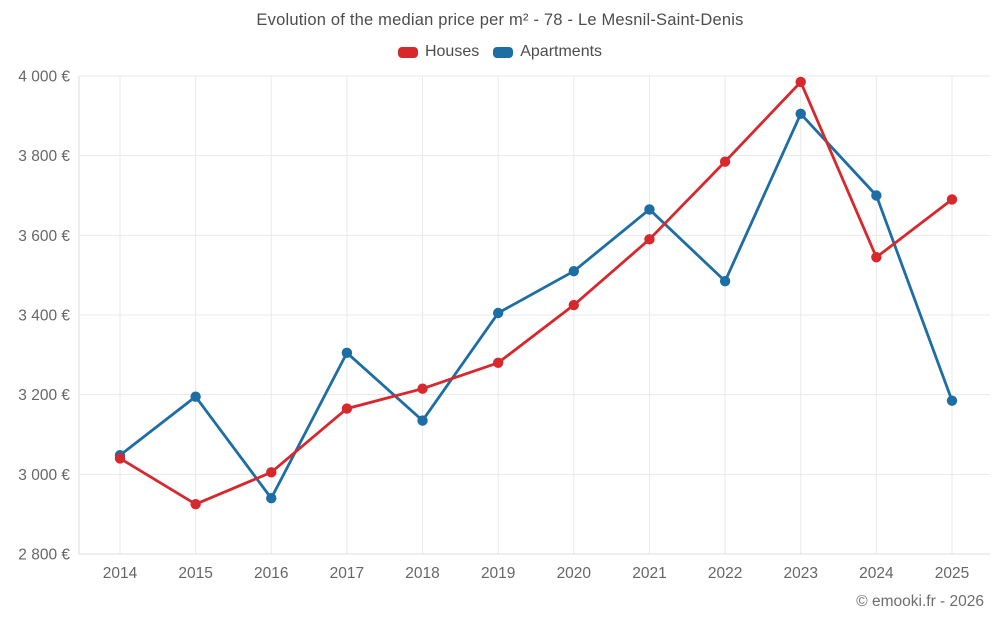 The image size is (1000, 625). Describe the element at coordinates (44, 156) in the screenshot. I see `y-tick-label: 3 800 €` at that location.